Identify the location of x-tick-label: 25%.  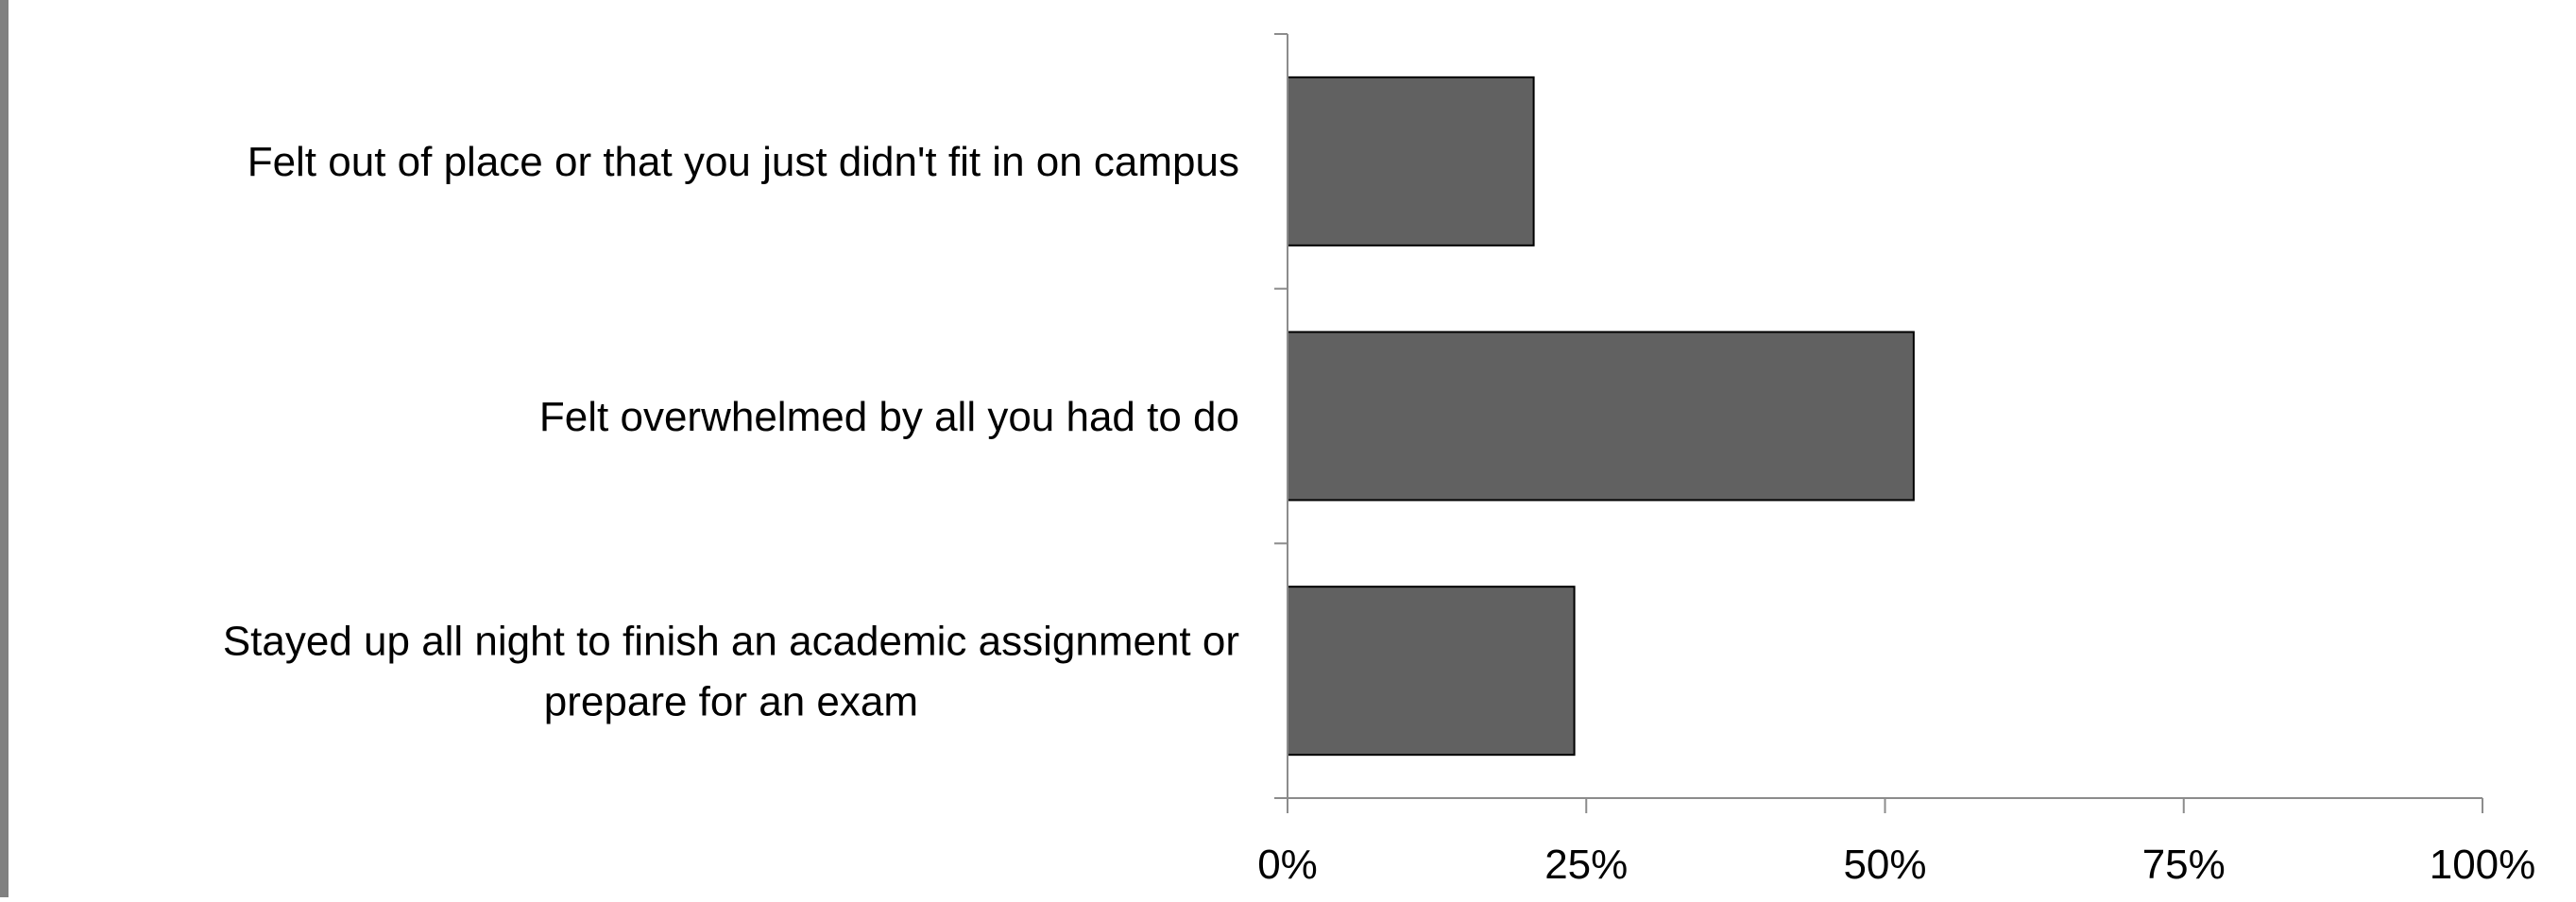
(1586, 865).